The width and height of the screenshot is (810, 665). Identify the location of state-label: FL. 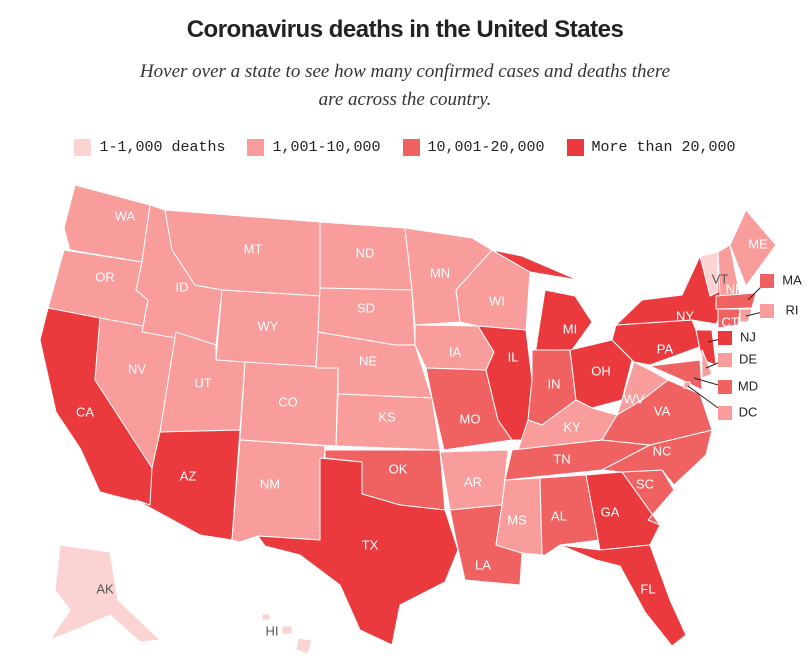
(647, 588).